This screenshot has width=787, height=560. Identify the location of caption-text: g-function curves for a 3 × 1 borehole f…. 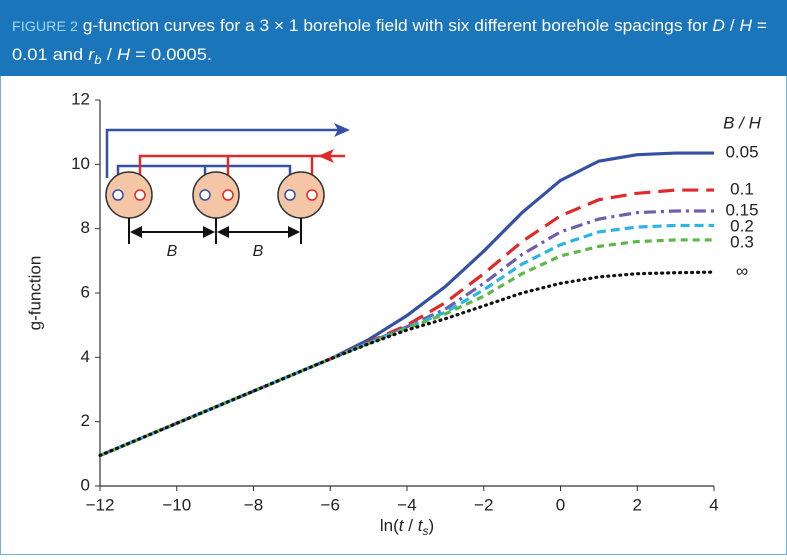
(395, 25).